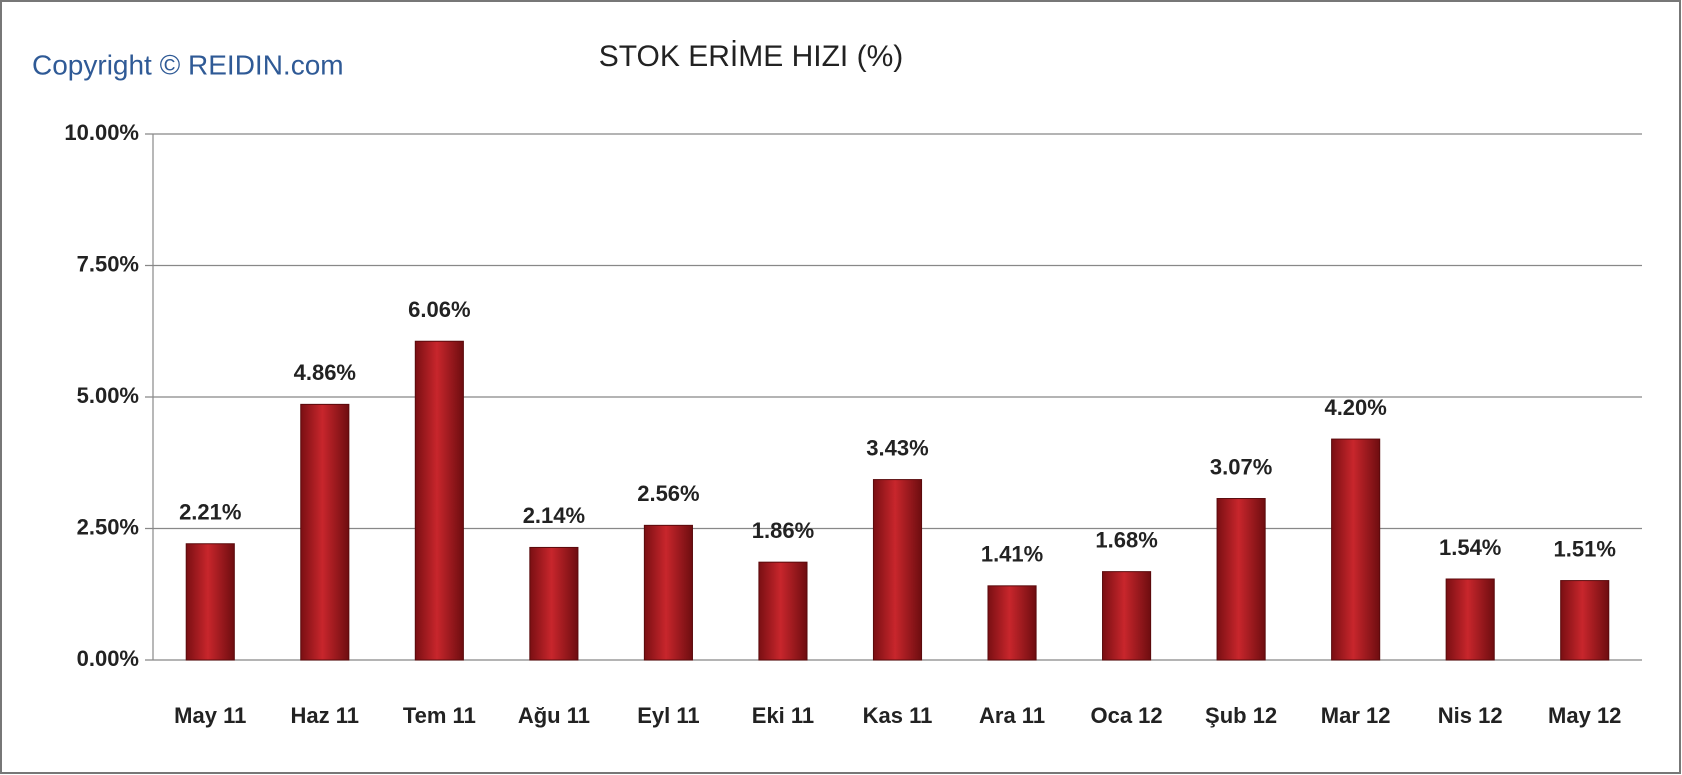 The height and width of the screenshot is (775, 1682). What do you see at coordinates (210, 715) in the screenshot?
I see `x-tick-label: May 11` at bounding box center [210, 715].